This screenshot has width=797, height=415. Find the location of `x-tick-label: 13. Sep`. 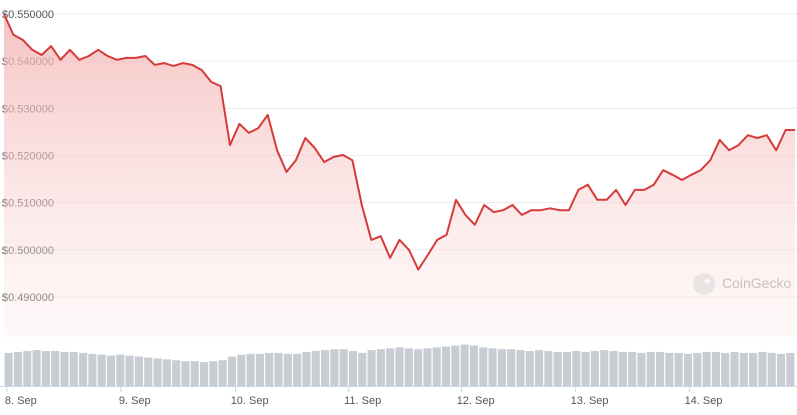

x-tick-label: 13. Sep is located at coordinates (590, 401).